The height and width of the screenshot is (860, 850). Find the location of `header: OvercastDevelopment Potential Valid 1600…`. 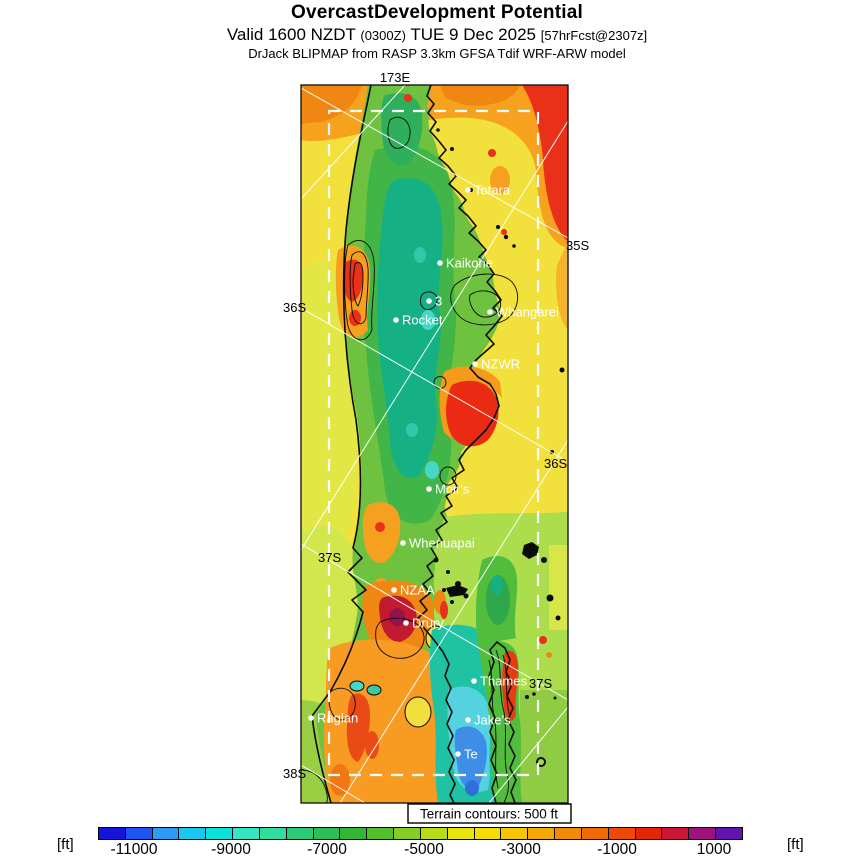

header: OvercastDevelopment Potential Valid 1600… is located at coordinates (437, 31).